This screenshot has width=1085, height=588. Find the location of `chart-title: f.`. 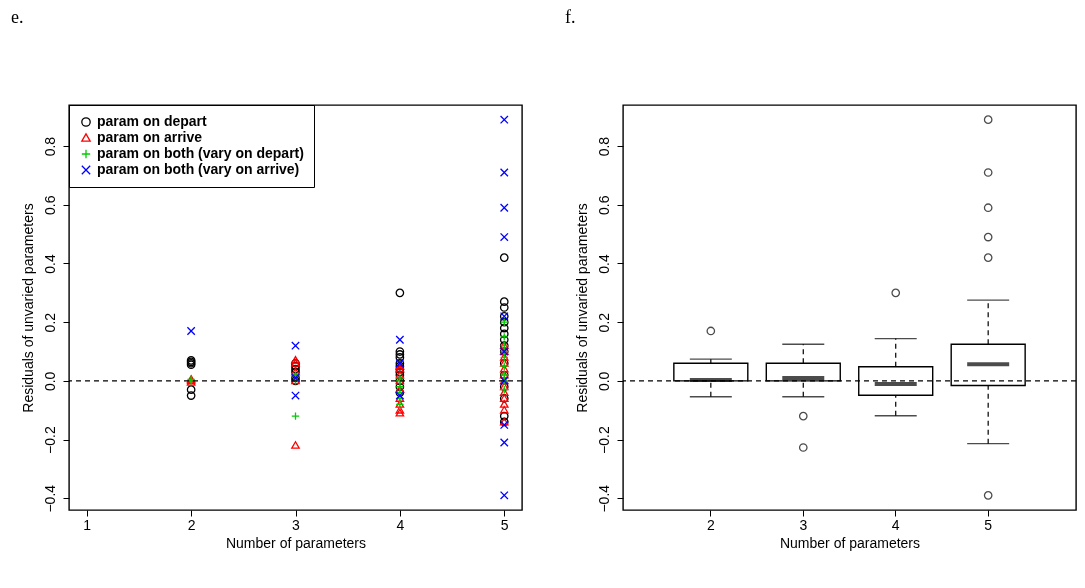

chart-title: f. is located at coordinates (570, 17).